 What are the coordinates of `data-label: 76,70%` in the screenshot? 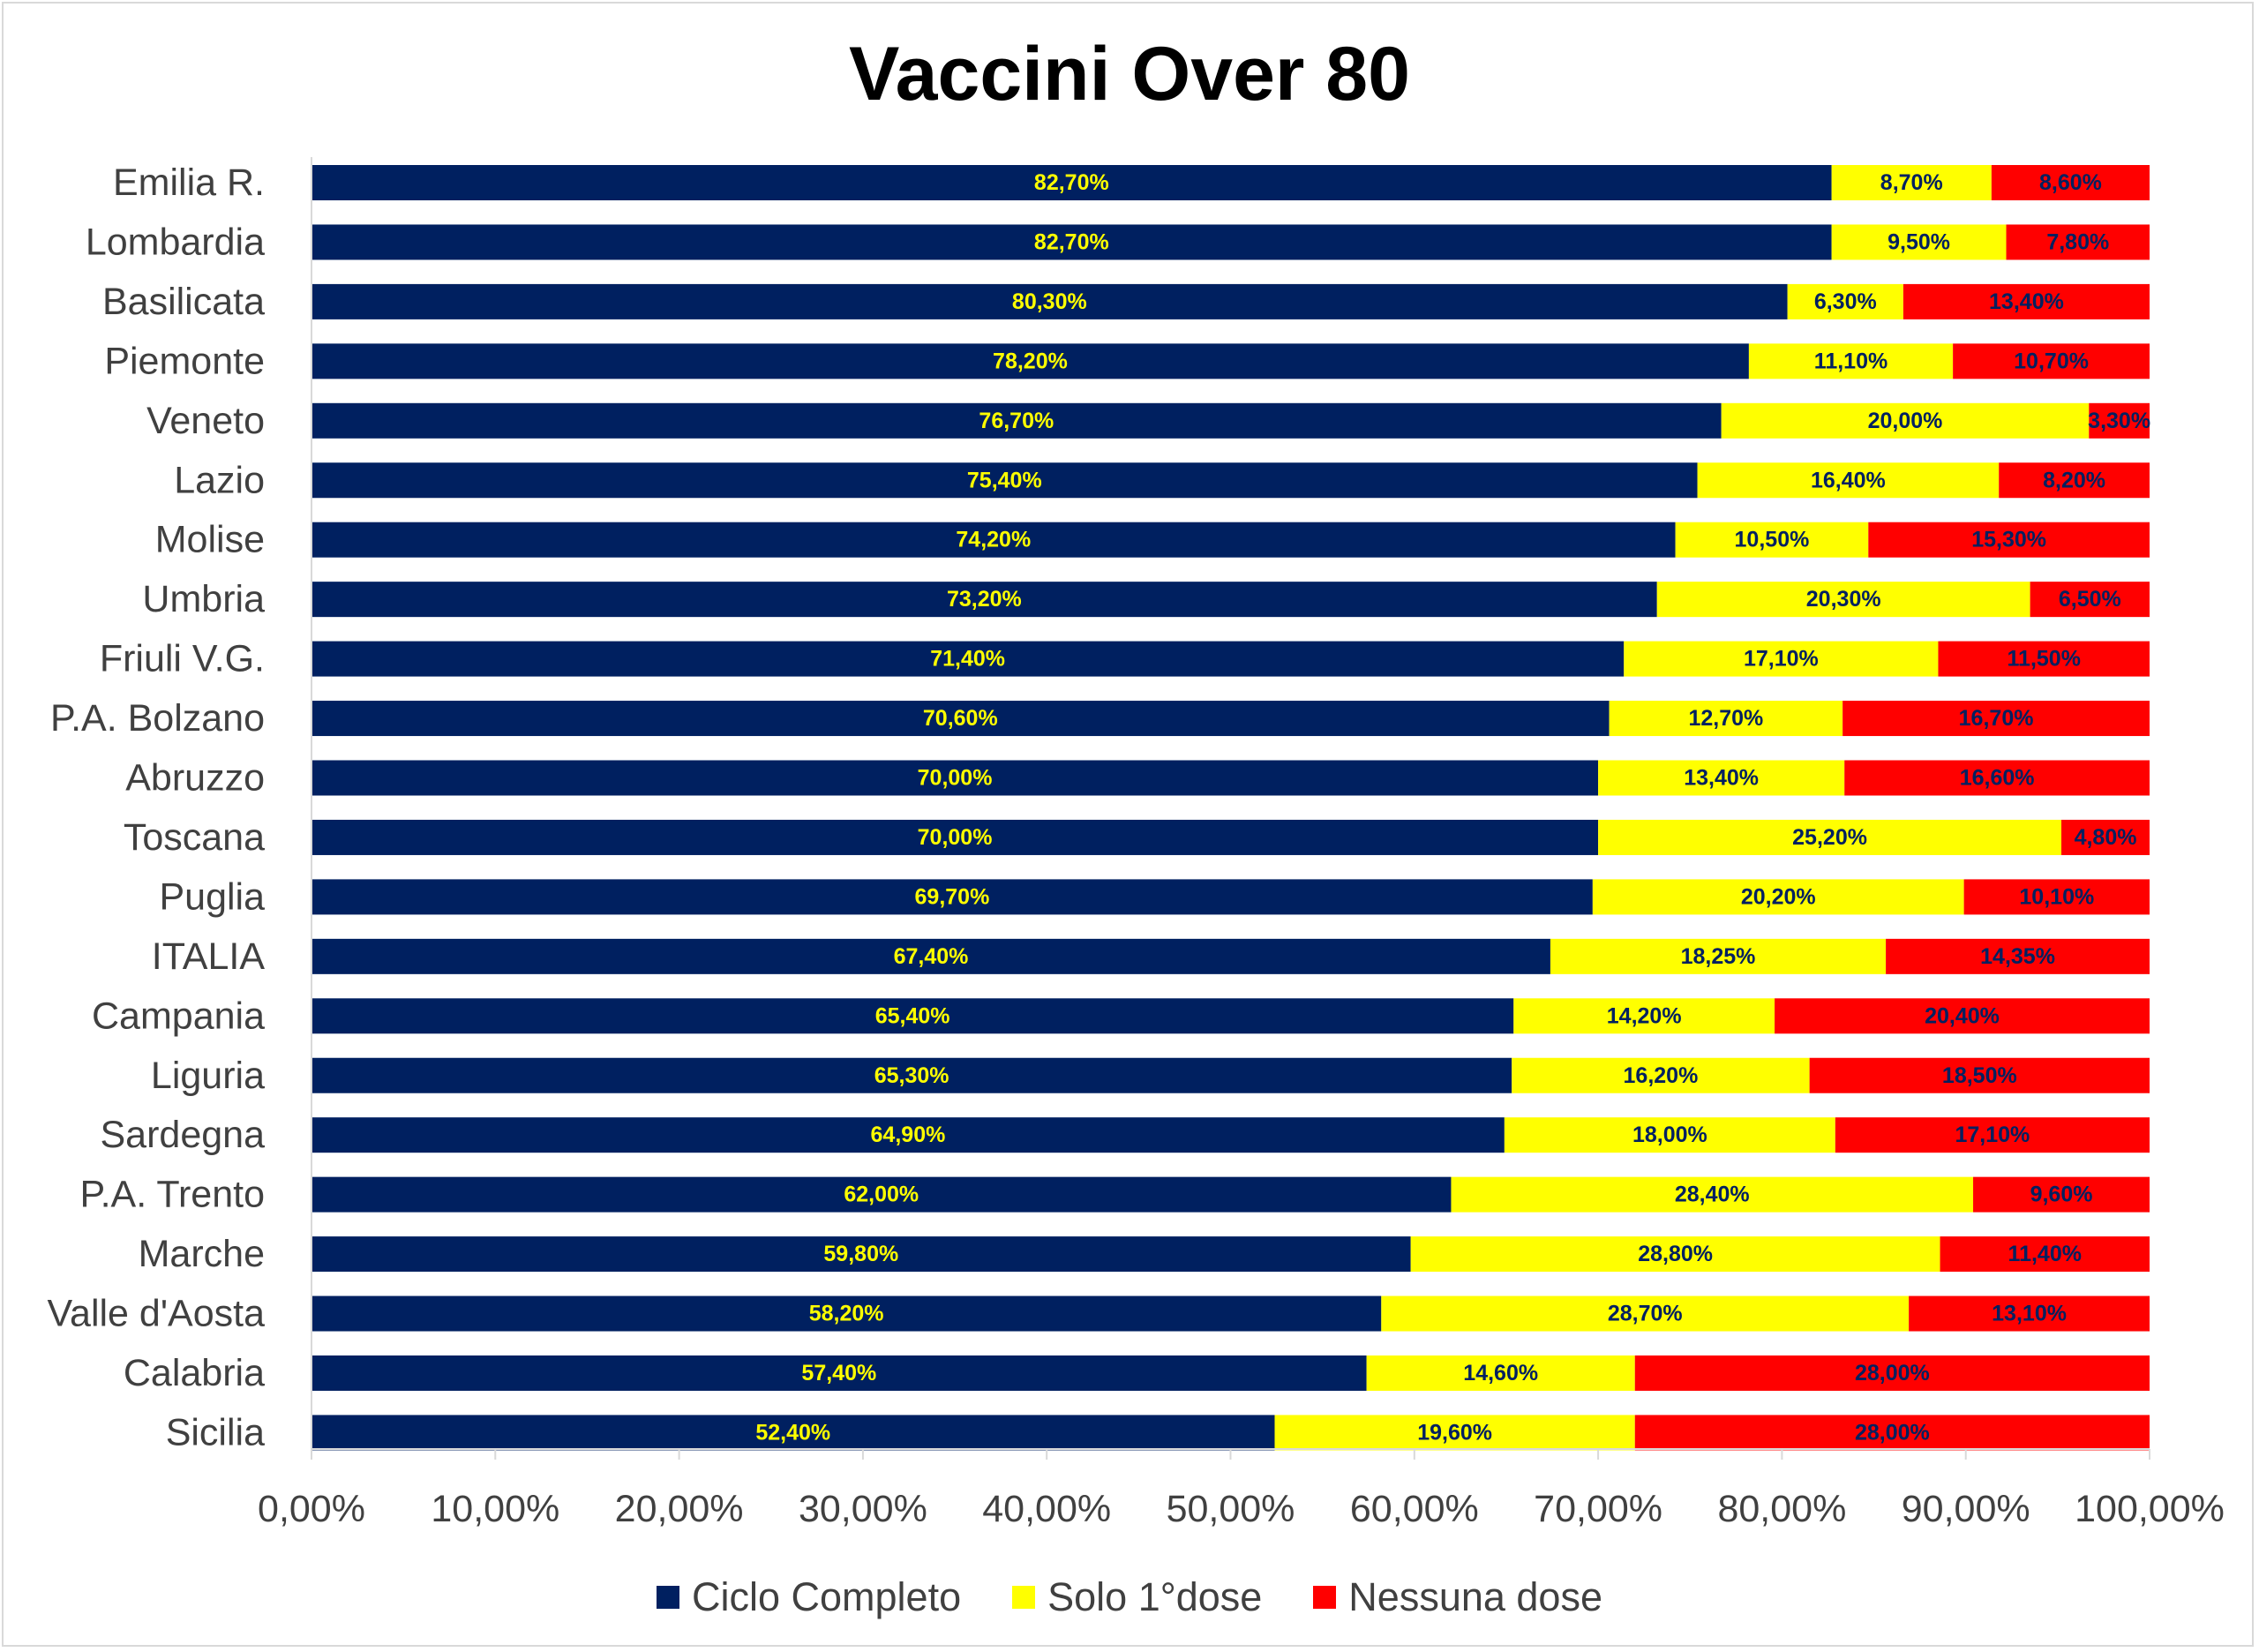 It's located at (1016, 421).